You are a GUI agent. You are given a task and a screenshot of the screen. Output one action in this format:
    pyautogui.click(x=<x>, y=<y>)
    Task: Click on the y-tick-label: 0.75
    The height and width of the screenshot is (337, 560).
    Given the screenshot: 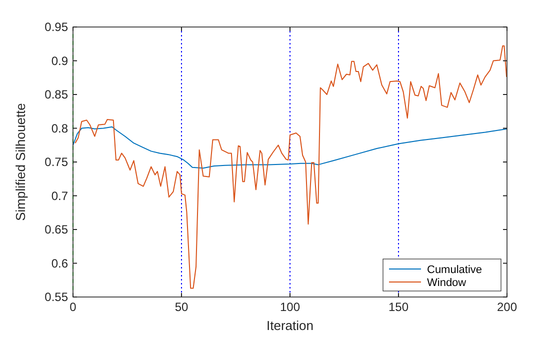 What is the action you would take?
    pyautogui.click(x=56, y=162)
    